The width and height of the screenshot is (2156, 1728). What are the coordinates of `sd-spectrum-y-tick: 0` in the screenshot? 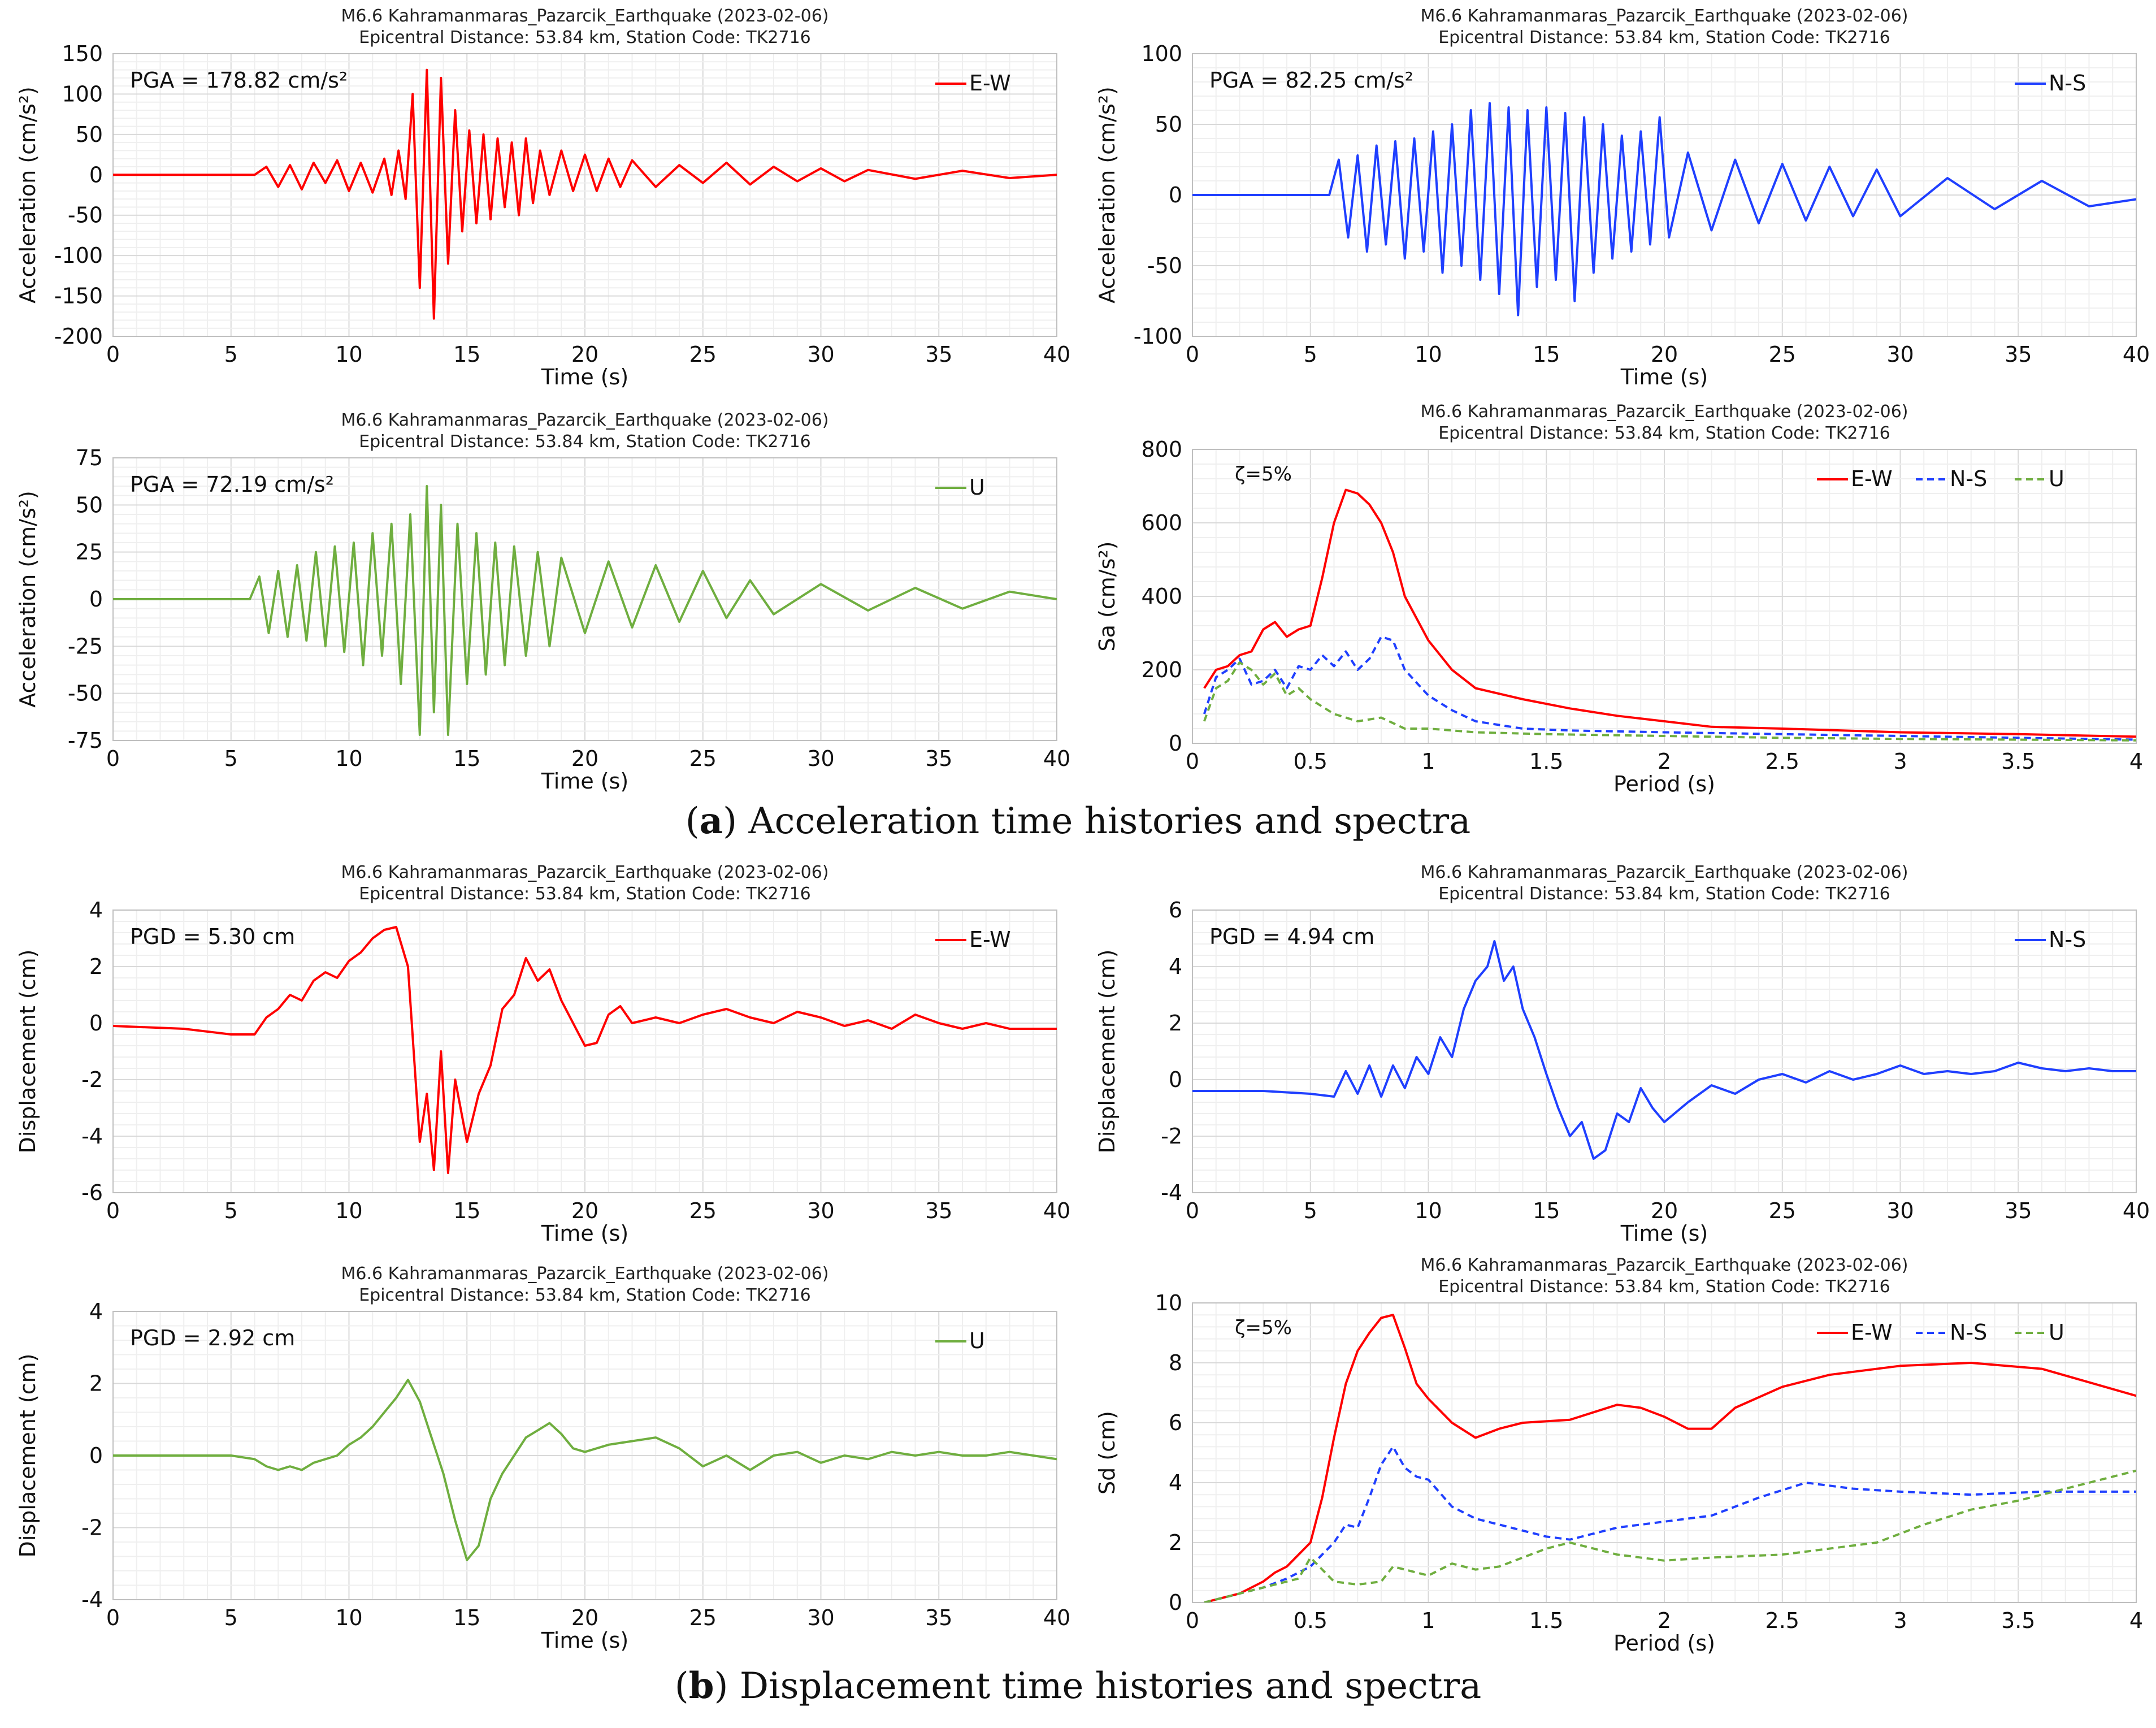 It's located at (1175, 1603).